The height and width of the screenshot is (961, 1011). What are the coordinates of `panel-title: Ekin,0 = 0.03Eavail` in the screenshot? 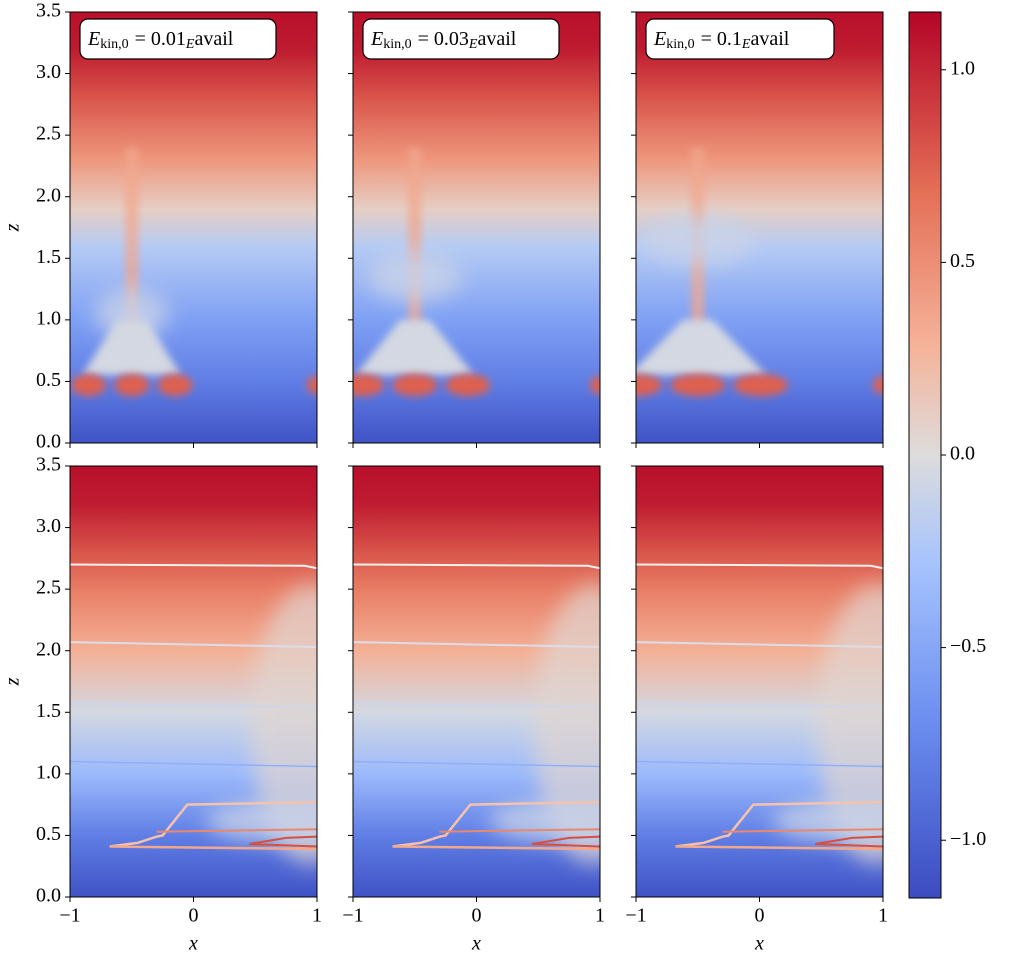 It's located at (443, 40).